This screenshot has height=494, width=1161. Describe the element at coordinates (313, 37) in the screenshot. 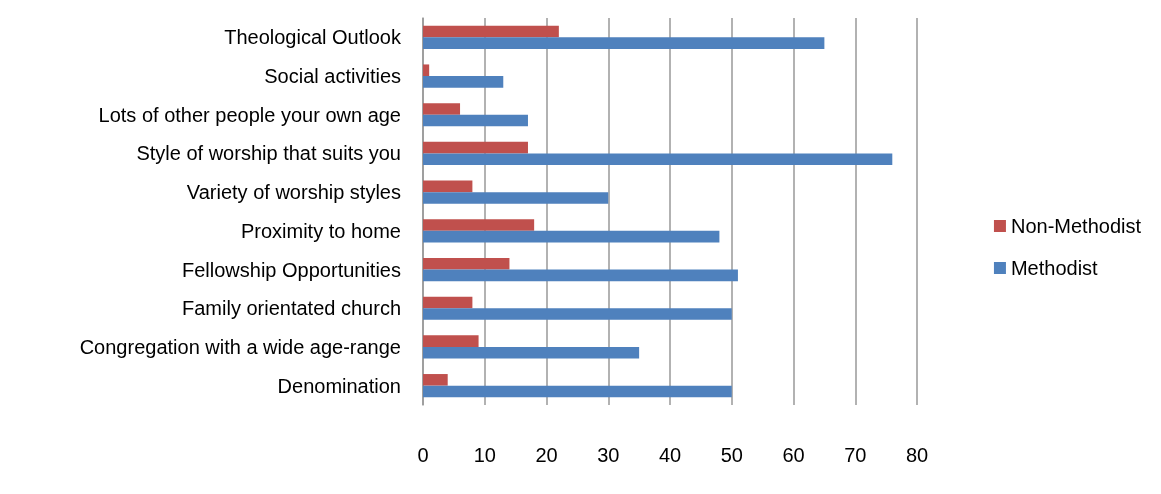

I see `y-tick-label: Theological Outlook` at that location.